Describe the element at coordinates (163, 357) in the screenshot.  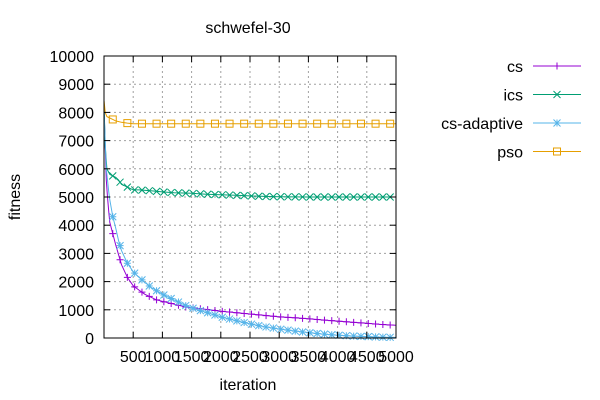
I see `x-tick-label: 1000` at that location.